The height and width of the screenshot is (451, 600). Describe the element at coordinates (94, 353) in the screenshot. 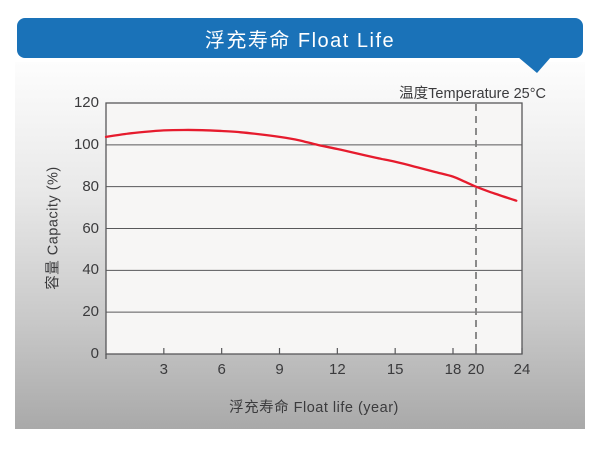

I see `y-tick-label: 0` at that location.